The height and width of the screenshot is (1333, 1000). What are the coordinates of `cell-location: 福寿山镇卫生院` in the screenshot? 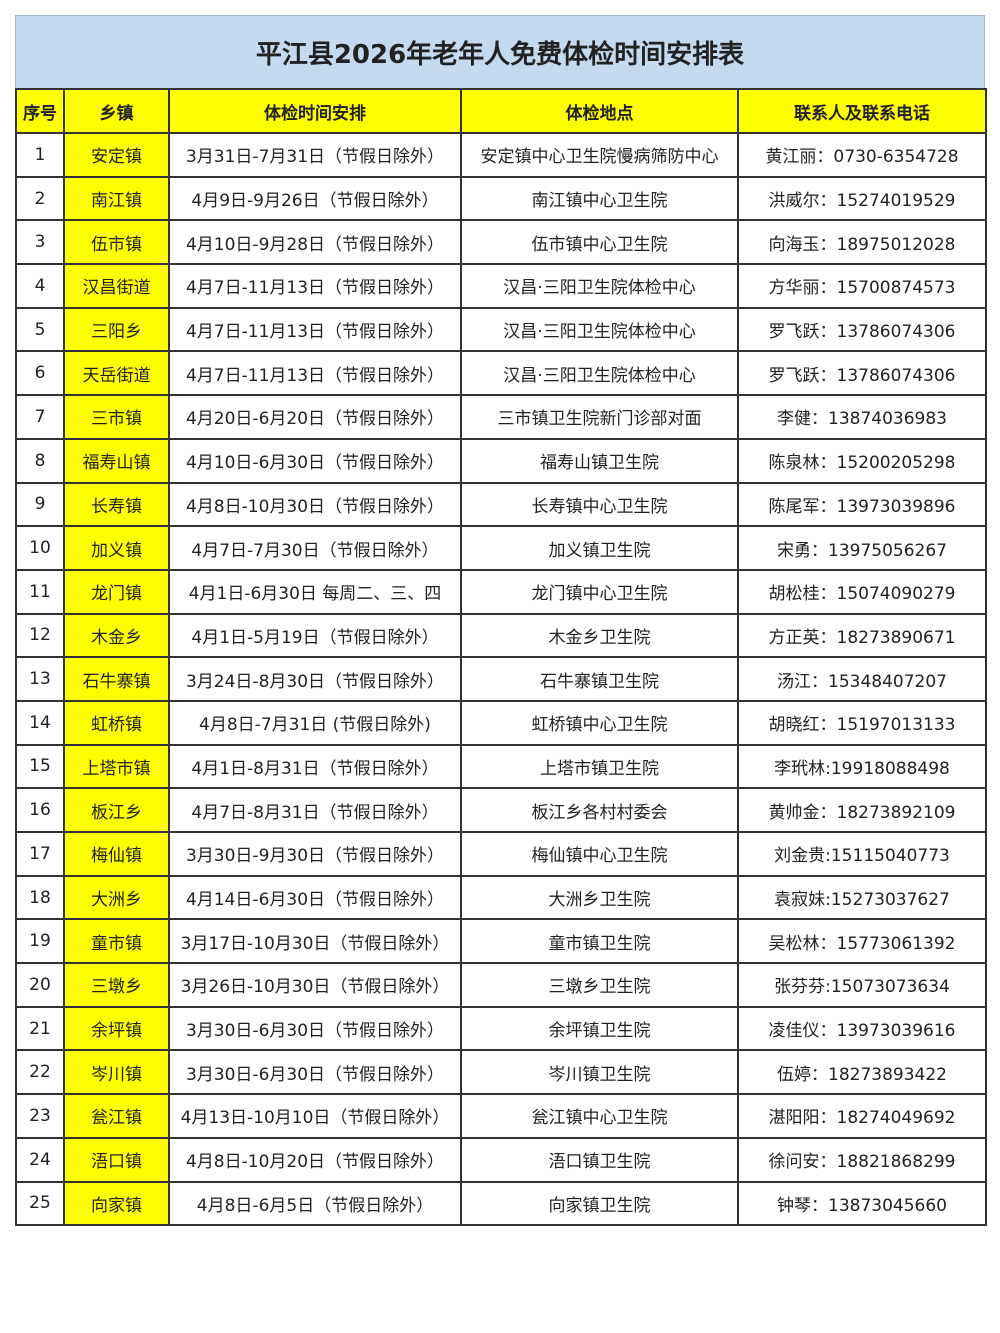 It's located at (599, 460).